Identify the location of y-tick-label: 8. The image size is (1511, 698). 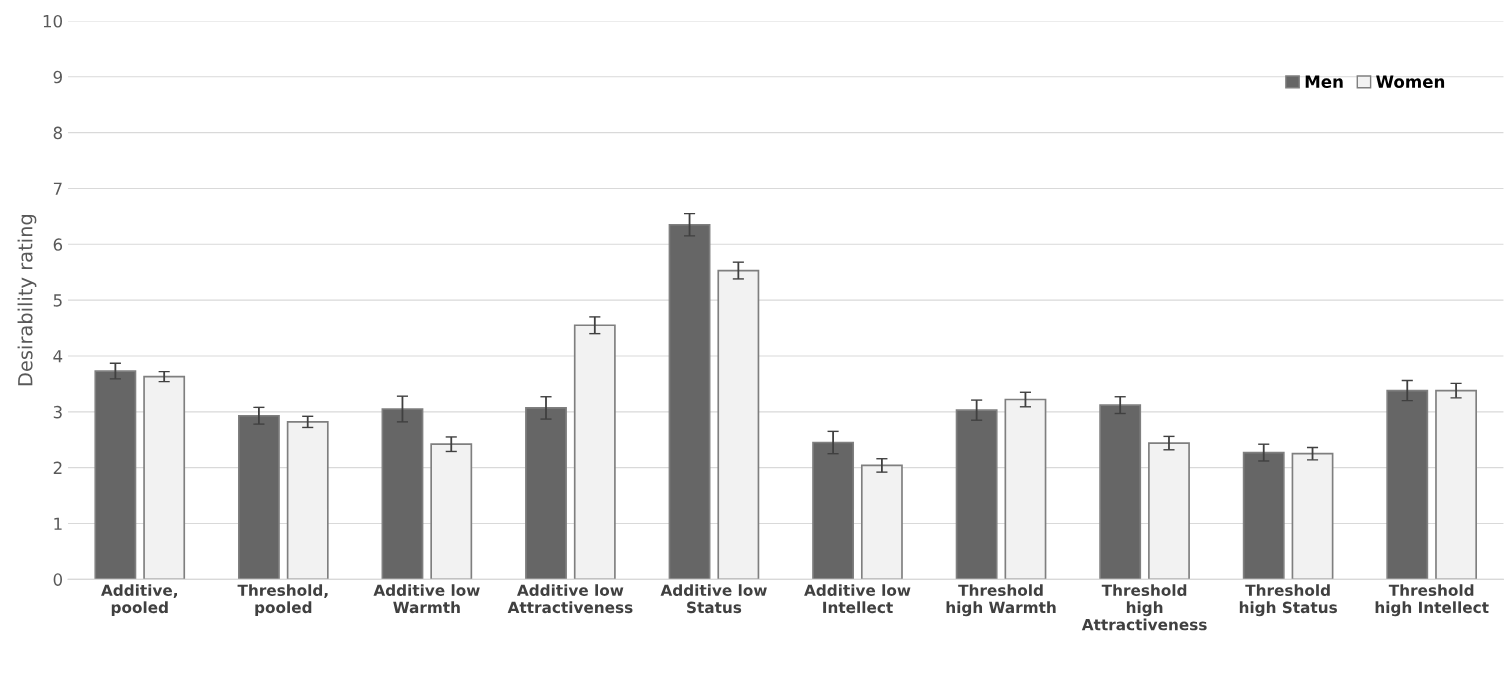
(57, 133).